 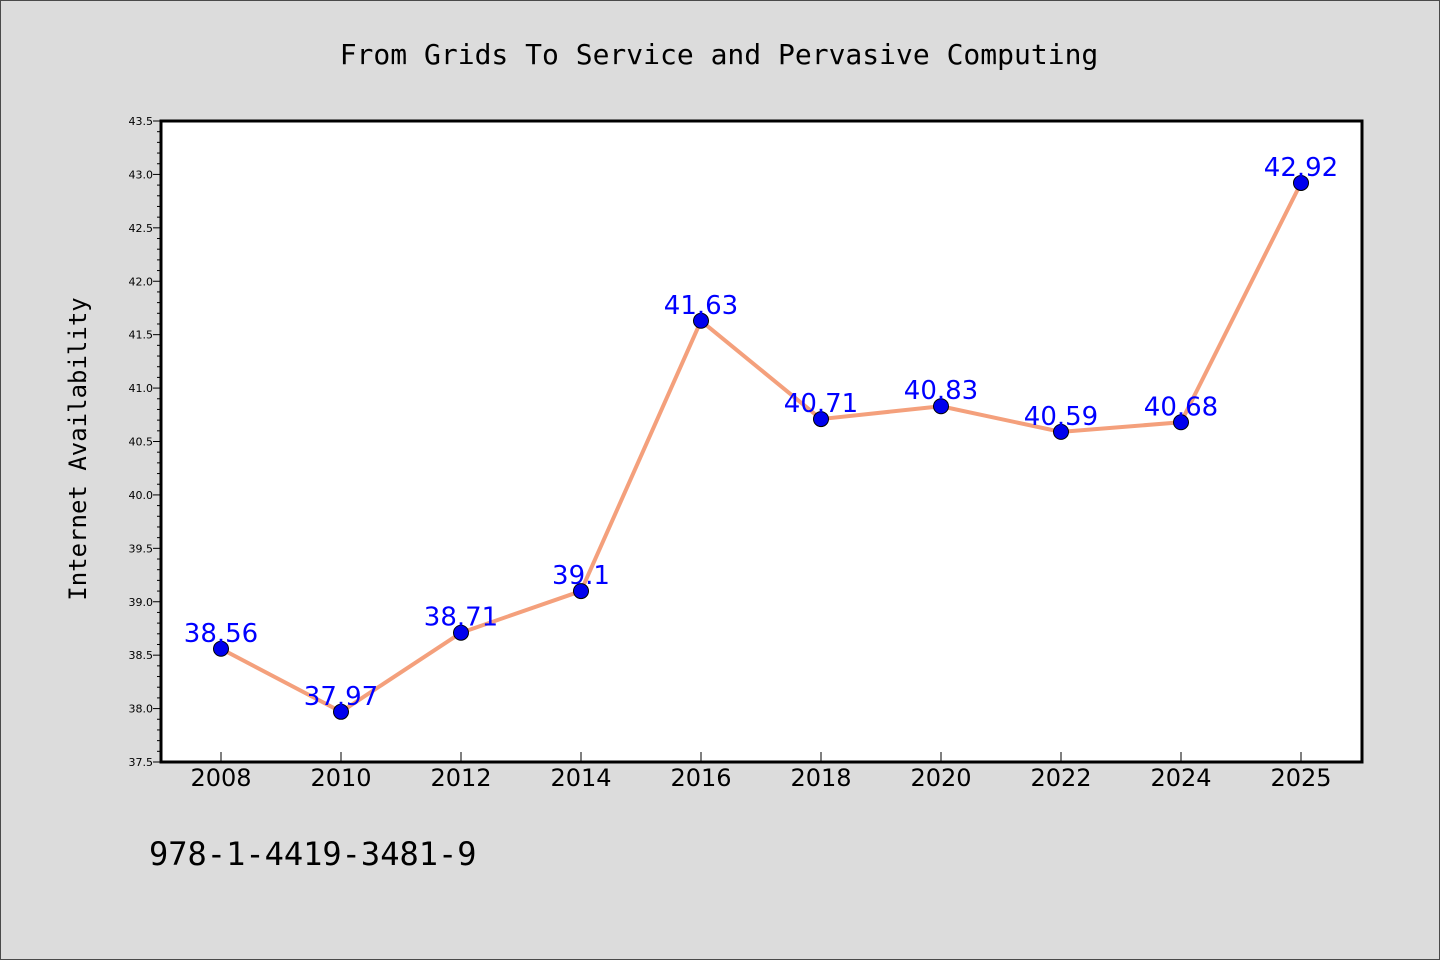 I want to click on y-tick-label: 38.0, so click(x=141, y=709).